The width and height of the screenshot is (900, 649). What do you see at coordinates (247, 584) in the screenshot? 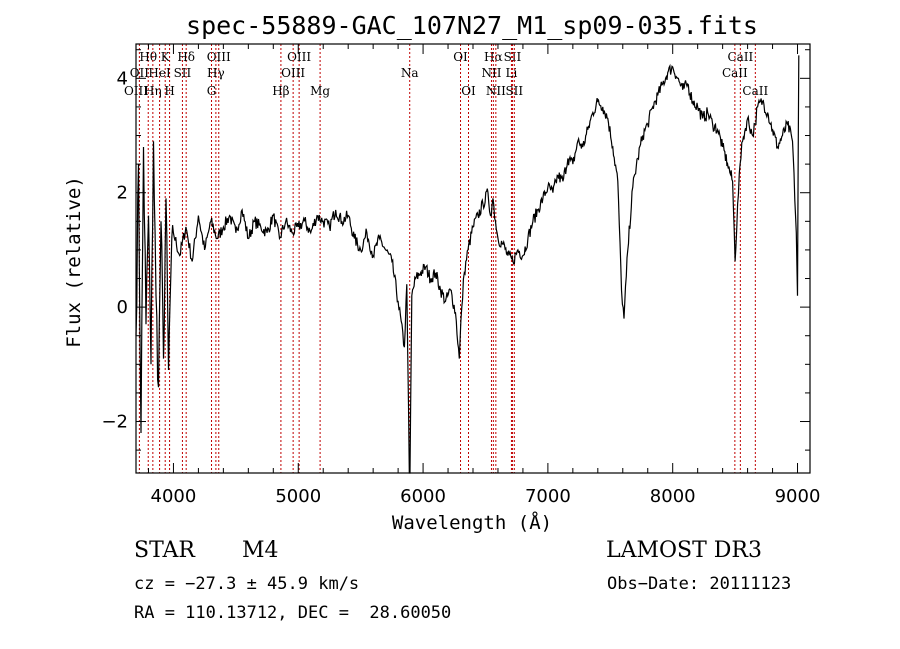
I see `redshift-text: cz = −27.3 ± 45.9 km/s` at bounding box center [247, 584].